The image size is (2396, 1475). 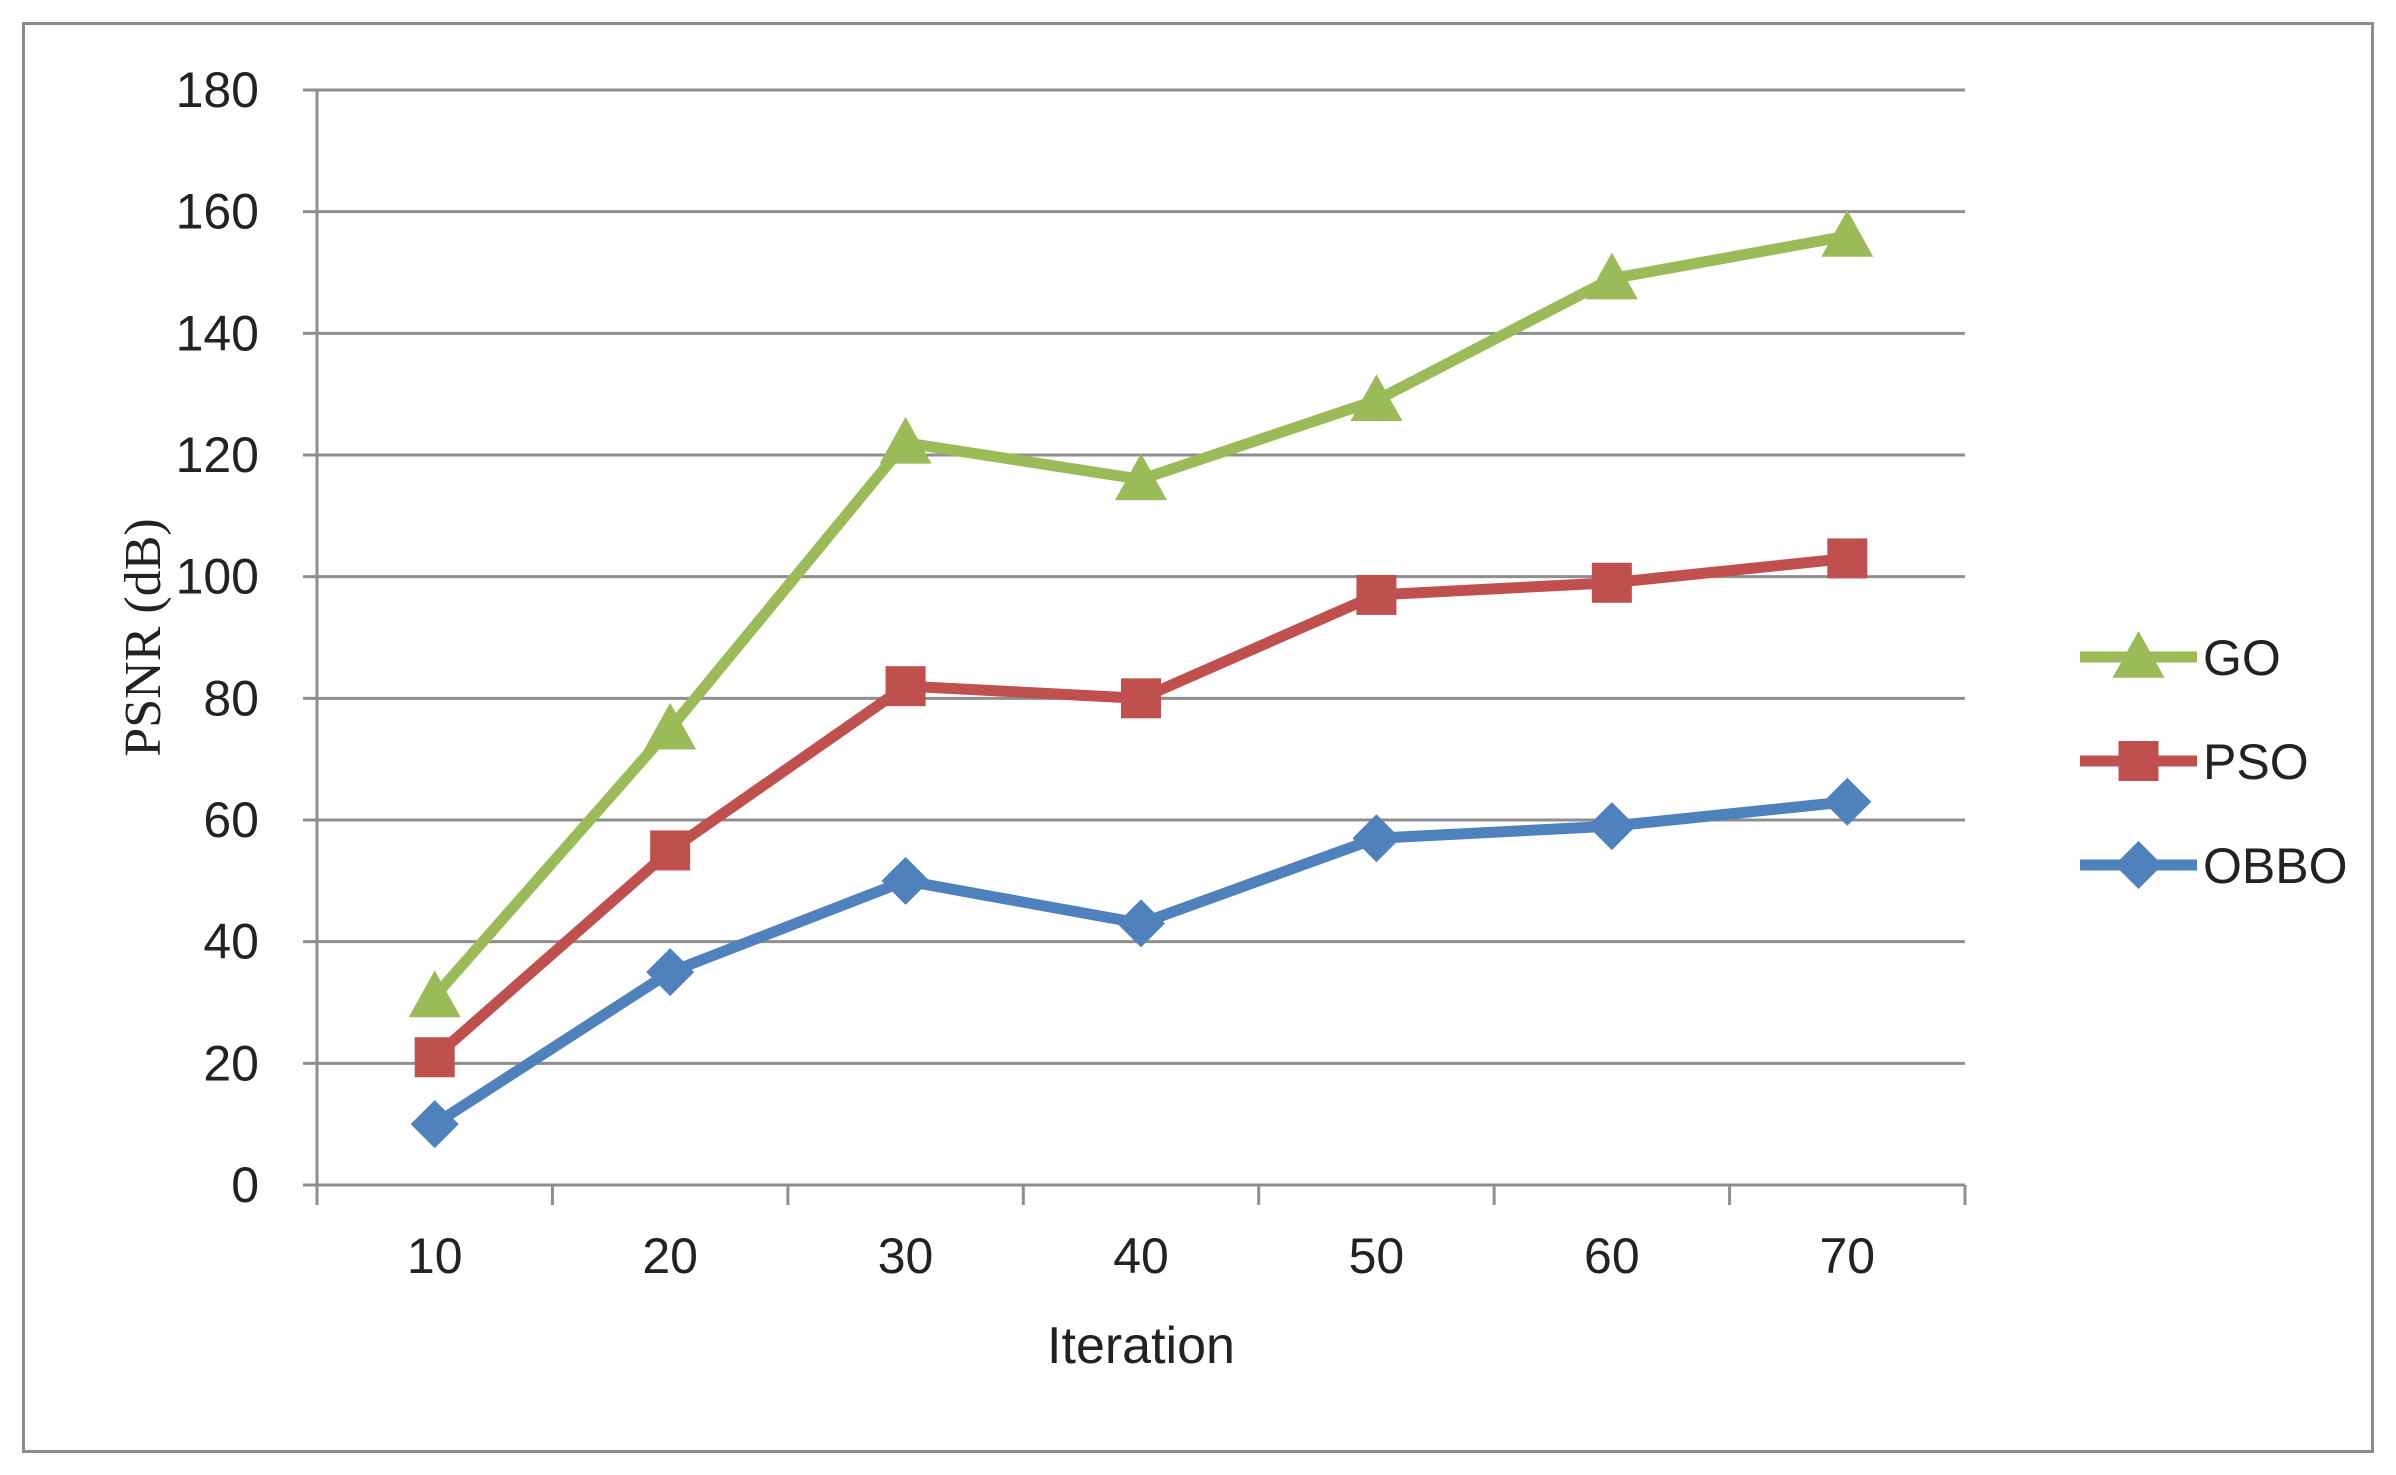 What do you see at coordinates (231, 820) in the screenshot?
I see `y-tick-label: 60` at bounding box center [231, 820].